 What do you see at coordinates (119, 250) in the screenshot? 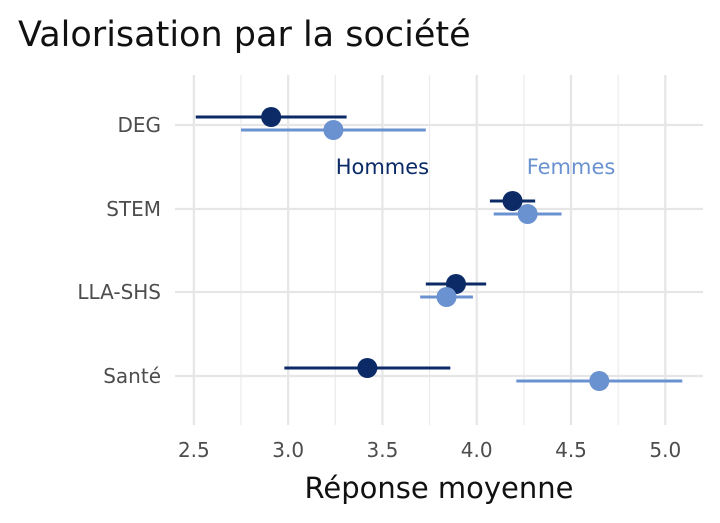
I see `y-tick-labels: DEG STEM LLA-SHS Santé` at bounding box center [119, 250].